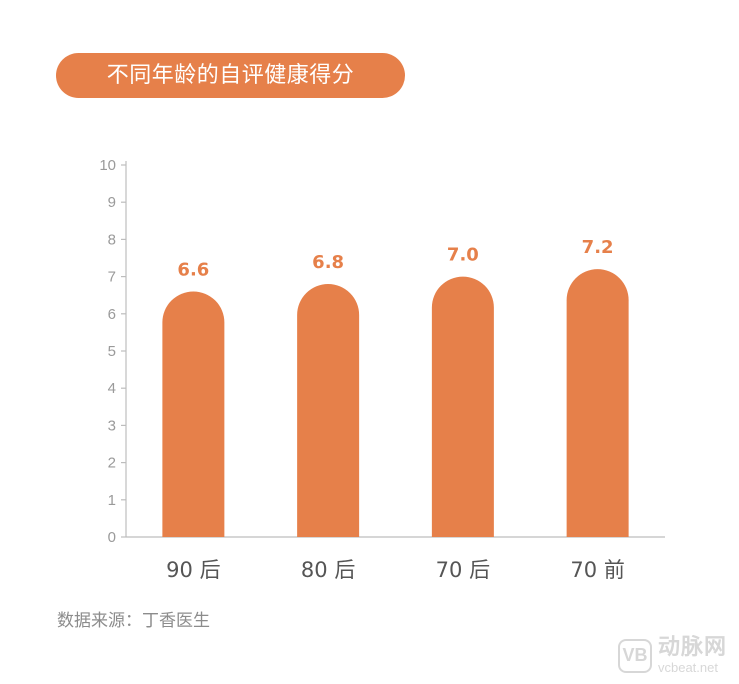 The image size is (739, 684). Describe the element at coordinates (193, 269) in the screenshot. I see `bar-value-label: 6.6` at that location.